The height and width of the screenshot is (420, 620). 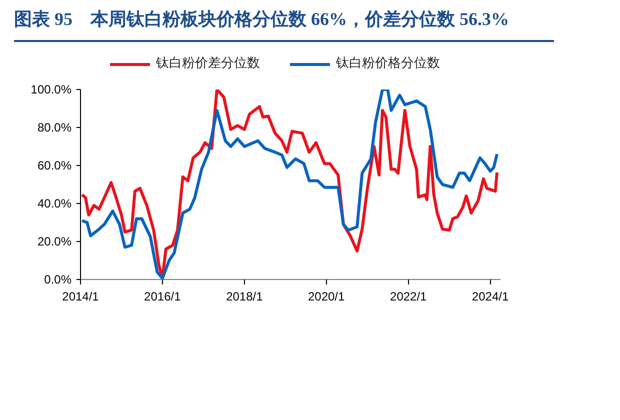 What do you see at coordinates (54, 241) in the screenshot?
I see `y-tick-label: 20.0%` at bounding box center [54, 241].